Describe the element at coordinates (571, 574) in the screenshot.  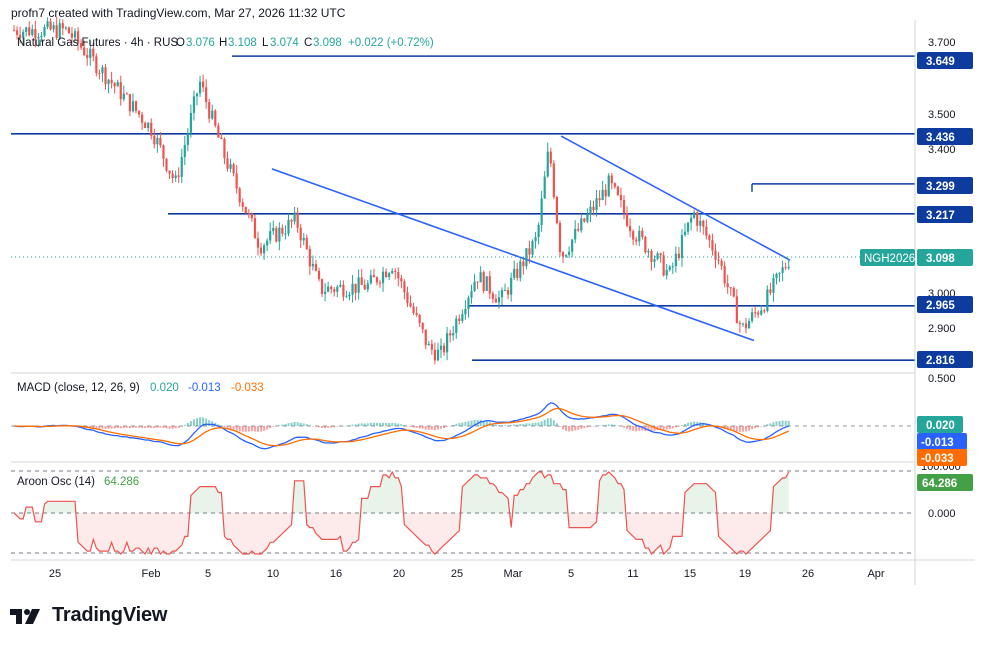
I see `time-label: 5` at that location.